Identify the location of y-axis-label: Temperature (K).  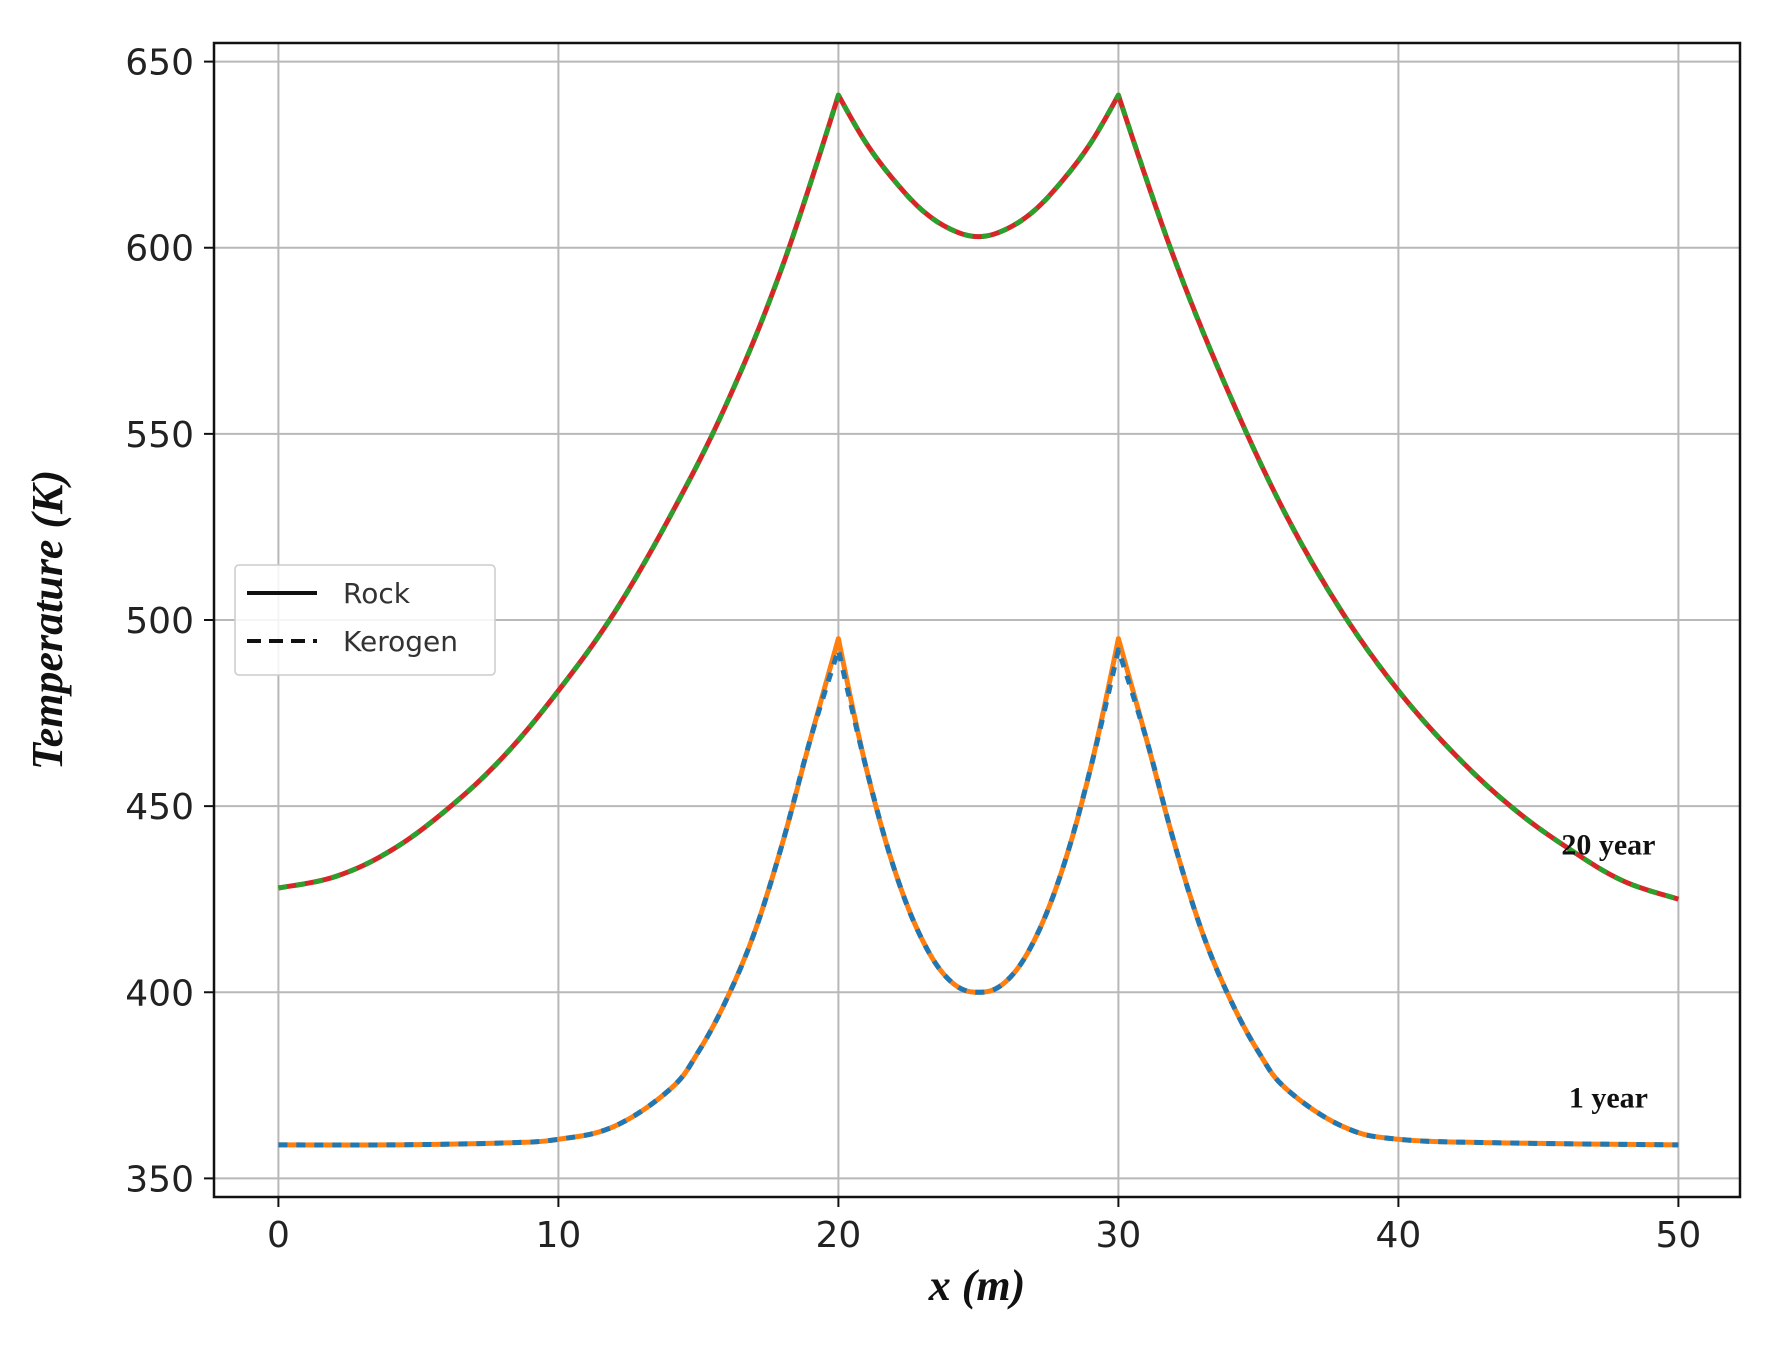
(47, 620).